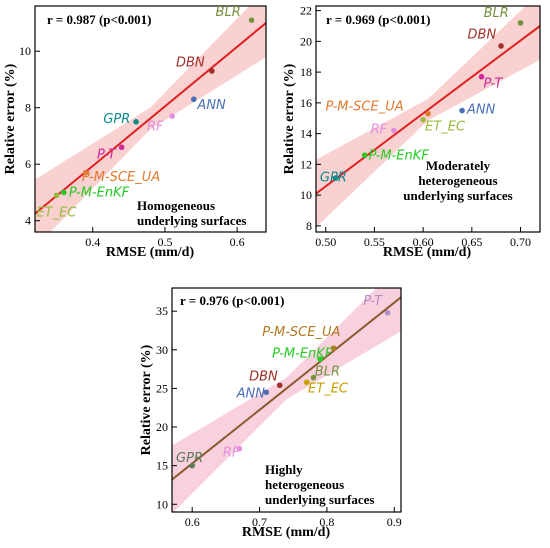  What do you see at coordinates (325, 242) in the screenshot?
I see `x-tick-label: 0.50` at bounding box center [325, 242].